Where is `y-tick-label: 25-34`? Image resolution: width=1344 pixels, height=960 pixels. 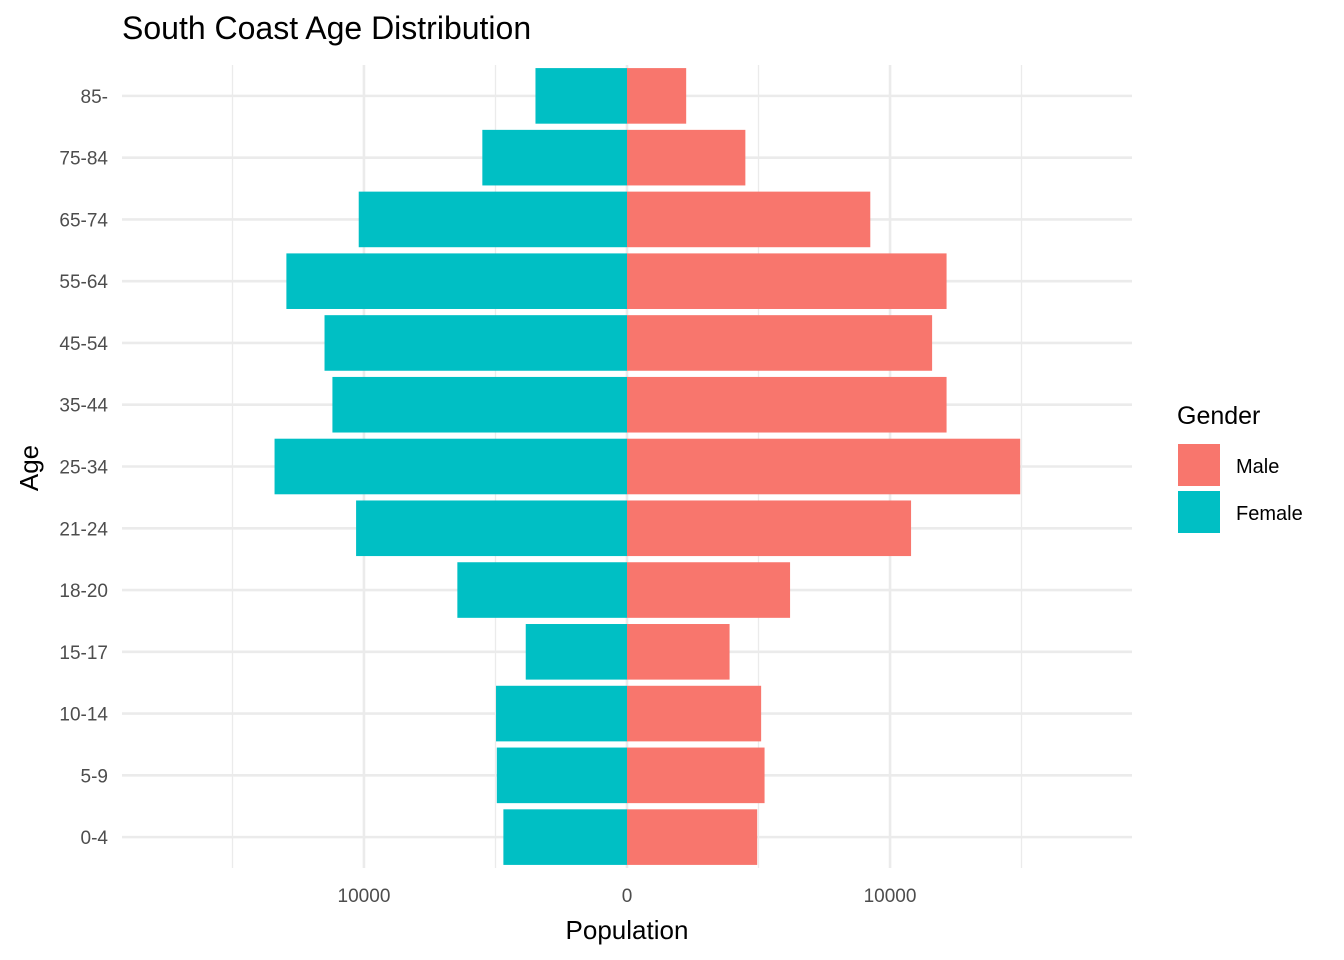
y-tick-label: 25-34 is located at coordinates (83, 468).